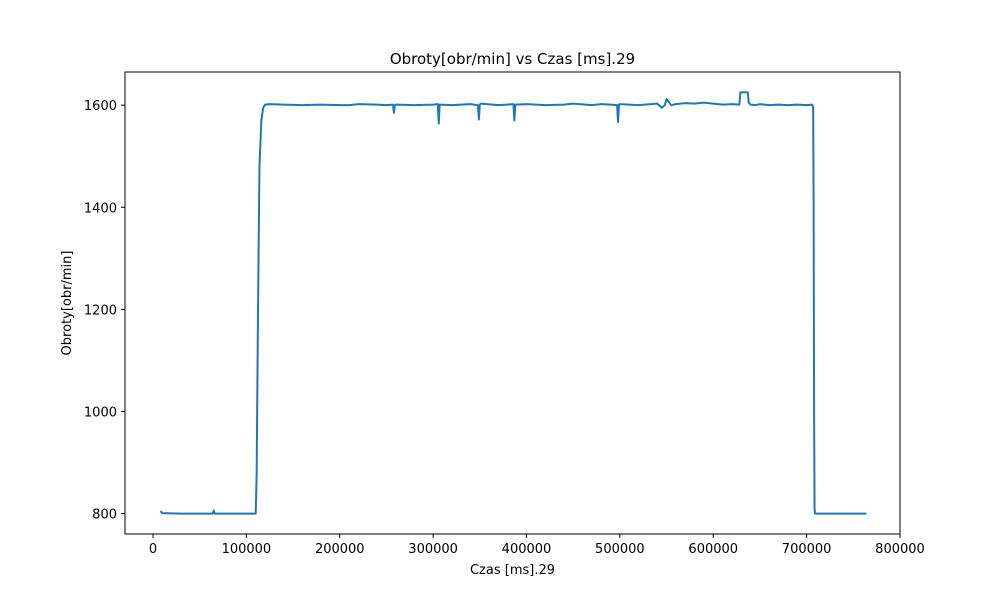  What do you see at coordinates (100, 208) in the screenshot?
I see `y-tick-label: 1400` at bounding box center [100, 208].